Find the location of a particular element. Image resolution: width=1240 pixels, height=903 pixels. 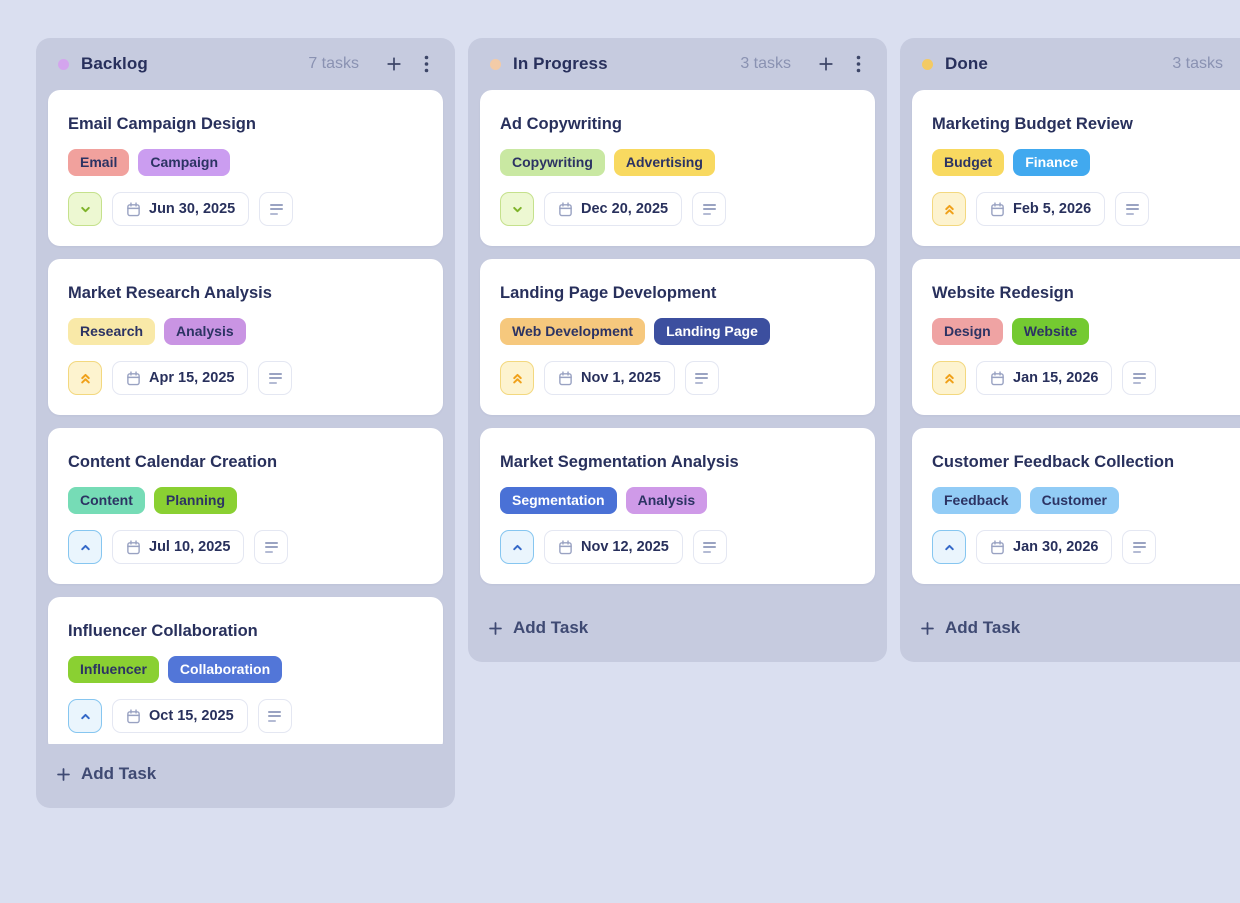

tag: Influencer is located at coordinates (113, 669).